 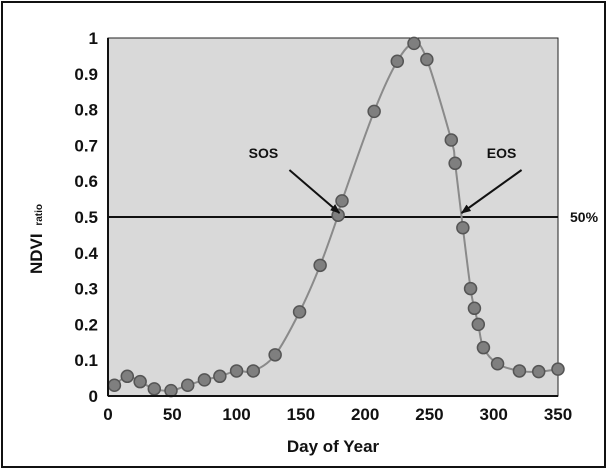 What do you see at coordinates (301, 414) in the screenshot?
I see `x-tick-label: 150` at bounding box center [301, 414].